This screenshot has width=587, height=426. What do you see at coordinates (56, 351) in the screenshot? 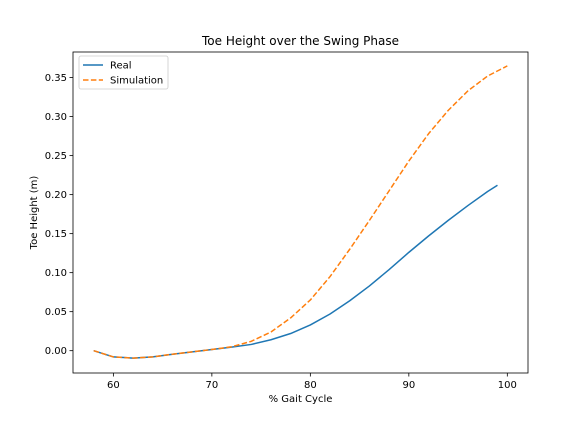
I see `y-tick-label: 0.00` at bounding box center [56, 351].